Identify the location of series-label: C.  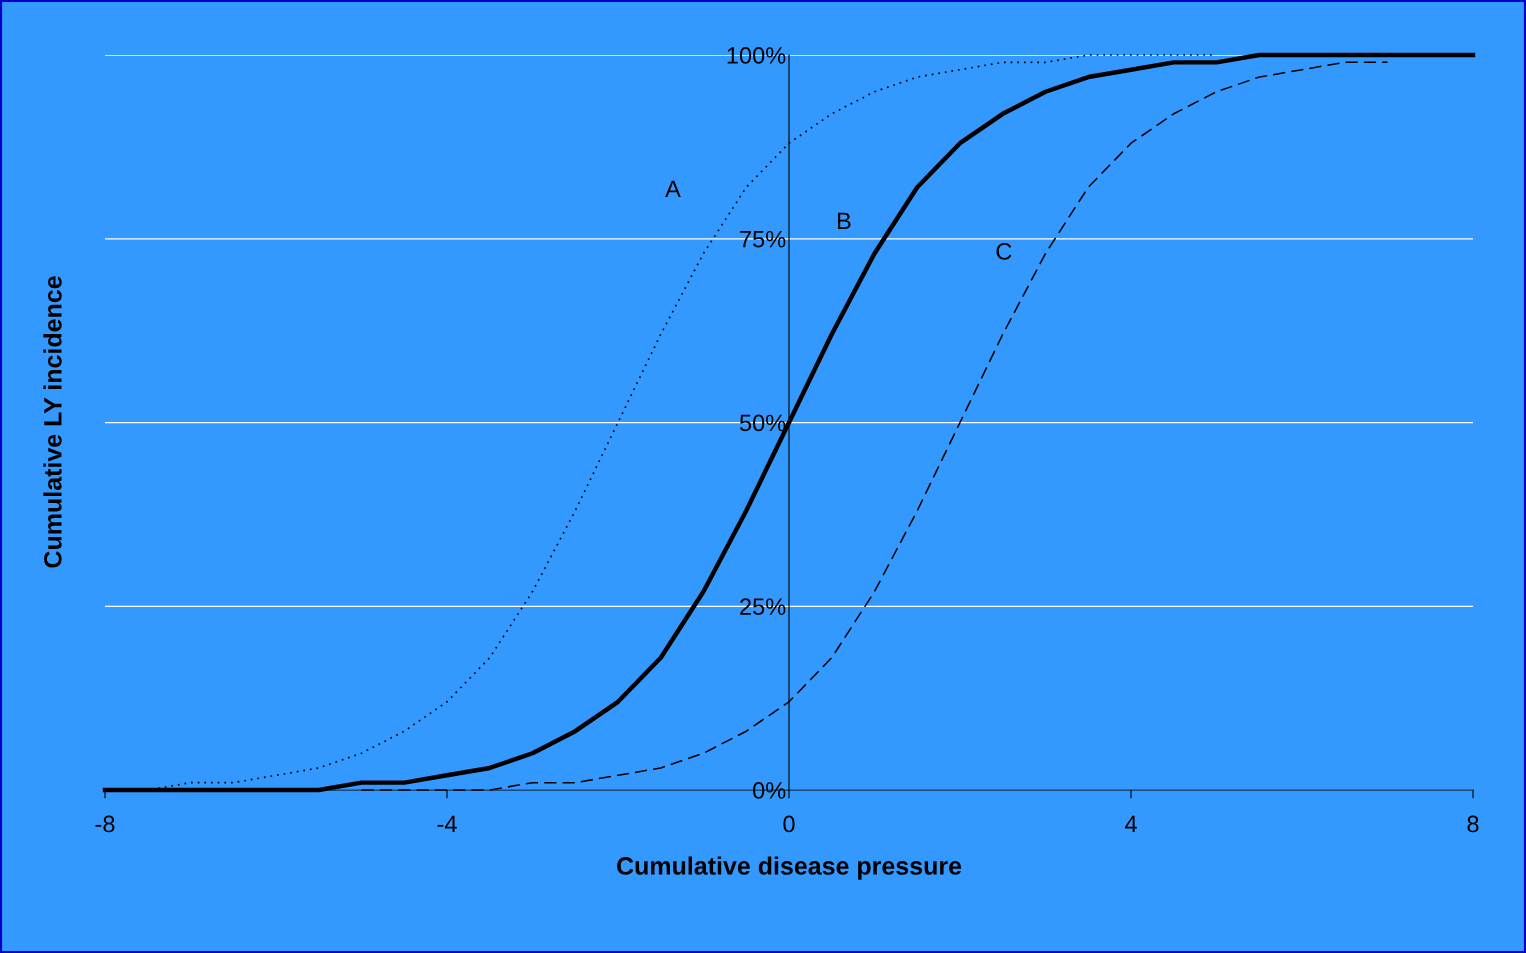
(1004, 251).